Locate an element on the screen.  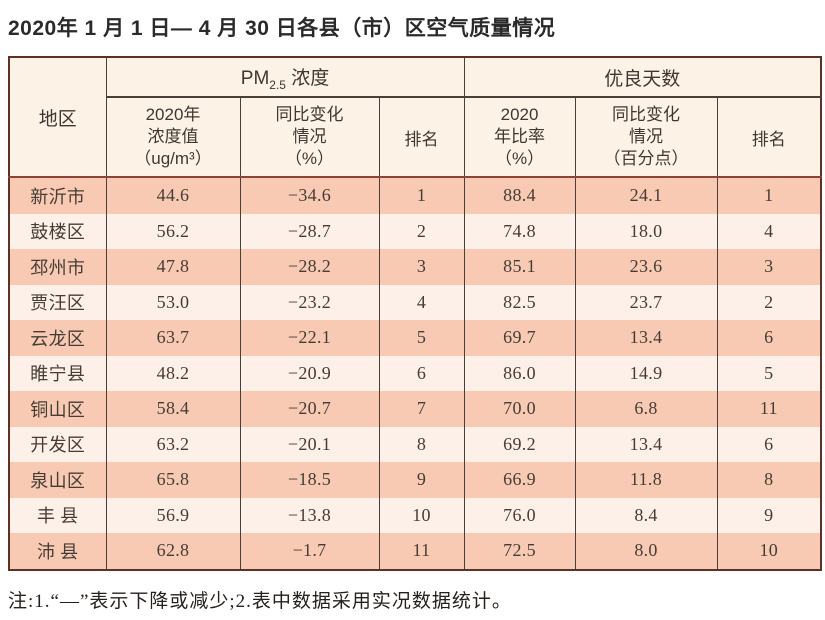
pm-group-subscript: 2.5 is located at coordinates (277, 84).